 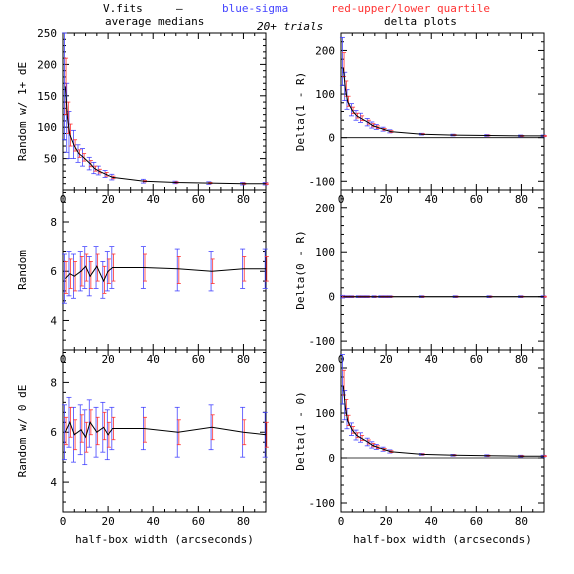 I want to click on y-tick-label: 250, so click(x=47, y=33).